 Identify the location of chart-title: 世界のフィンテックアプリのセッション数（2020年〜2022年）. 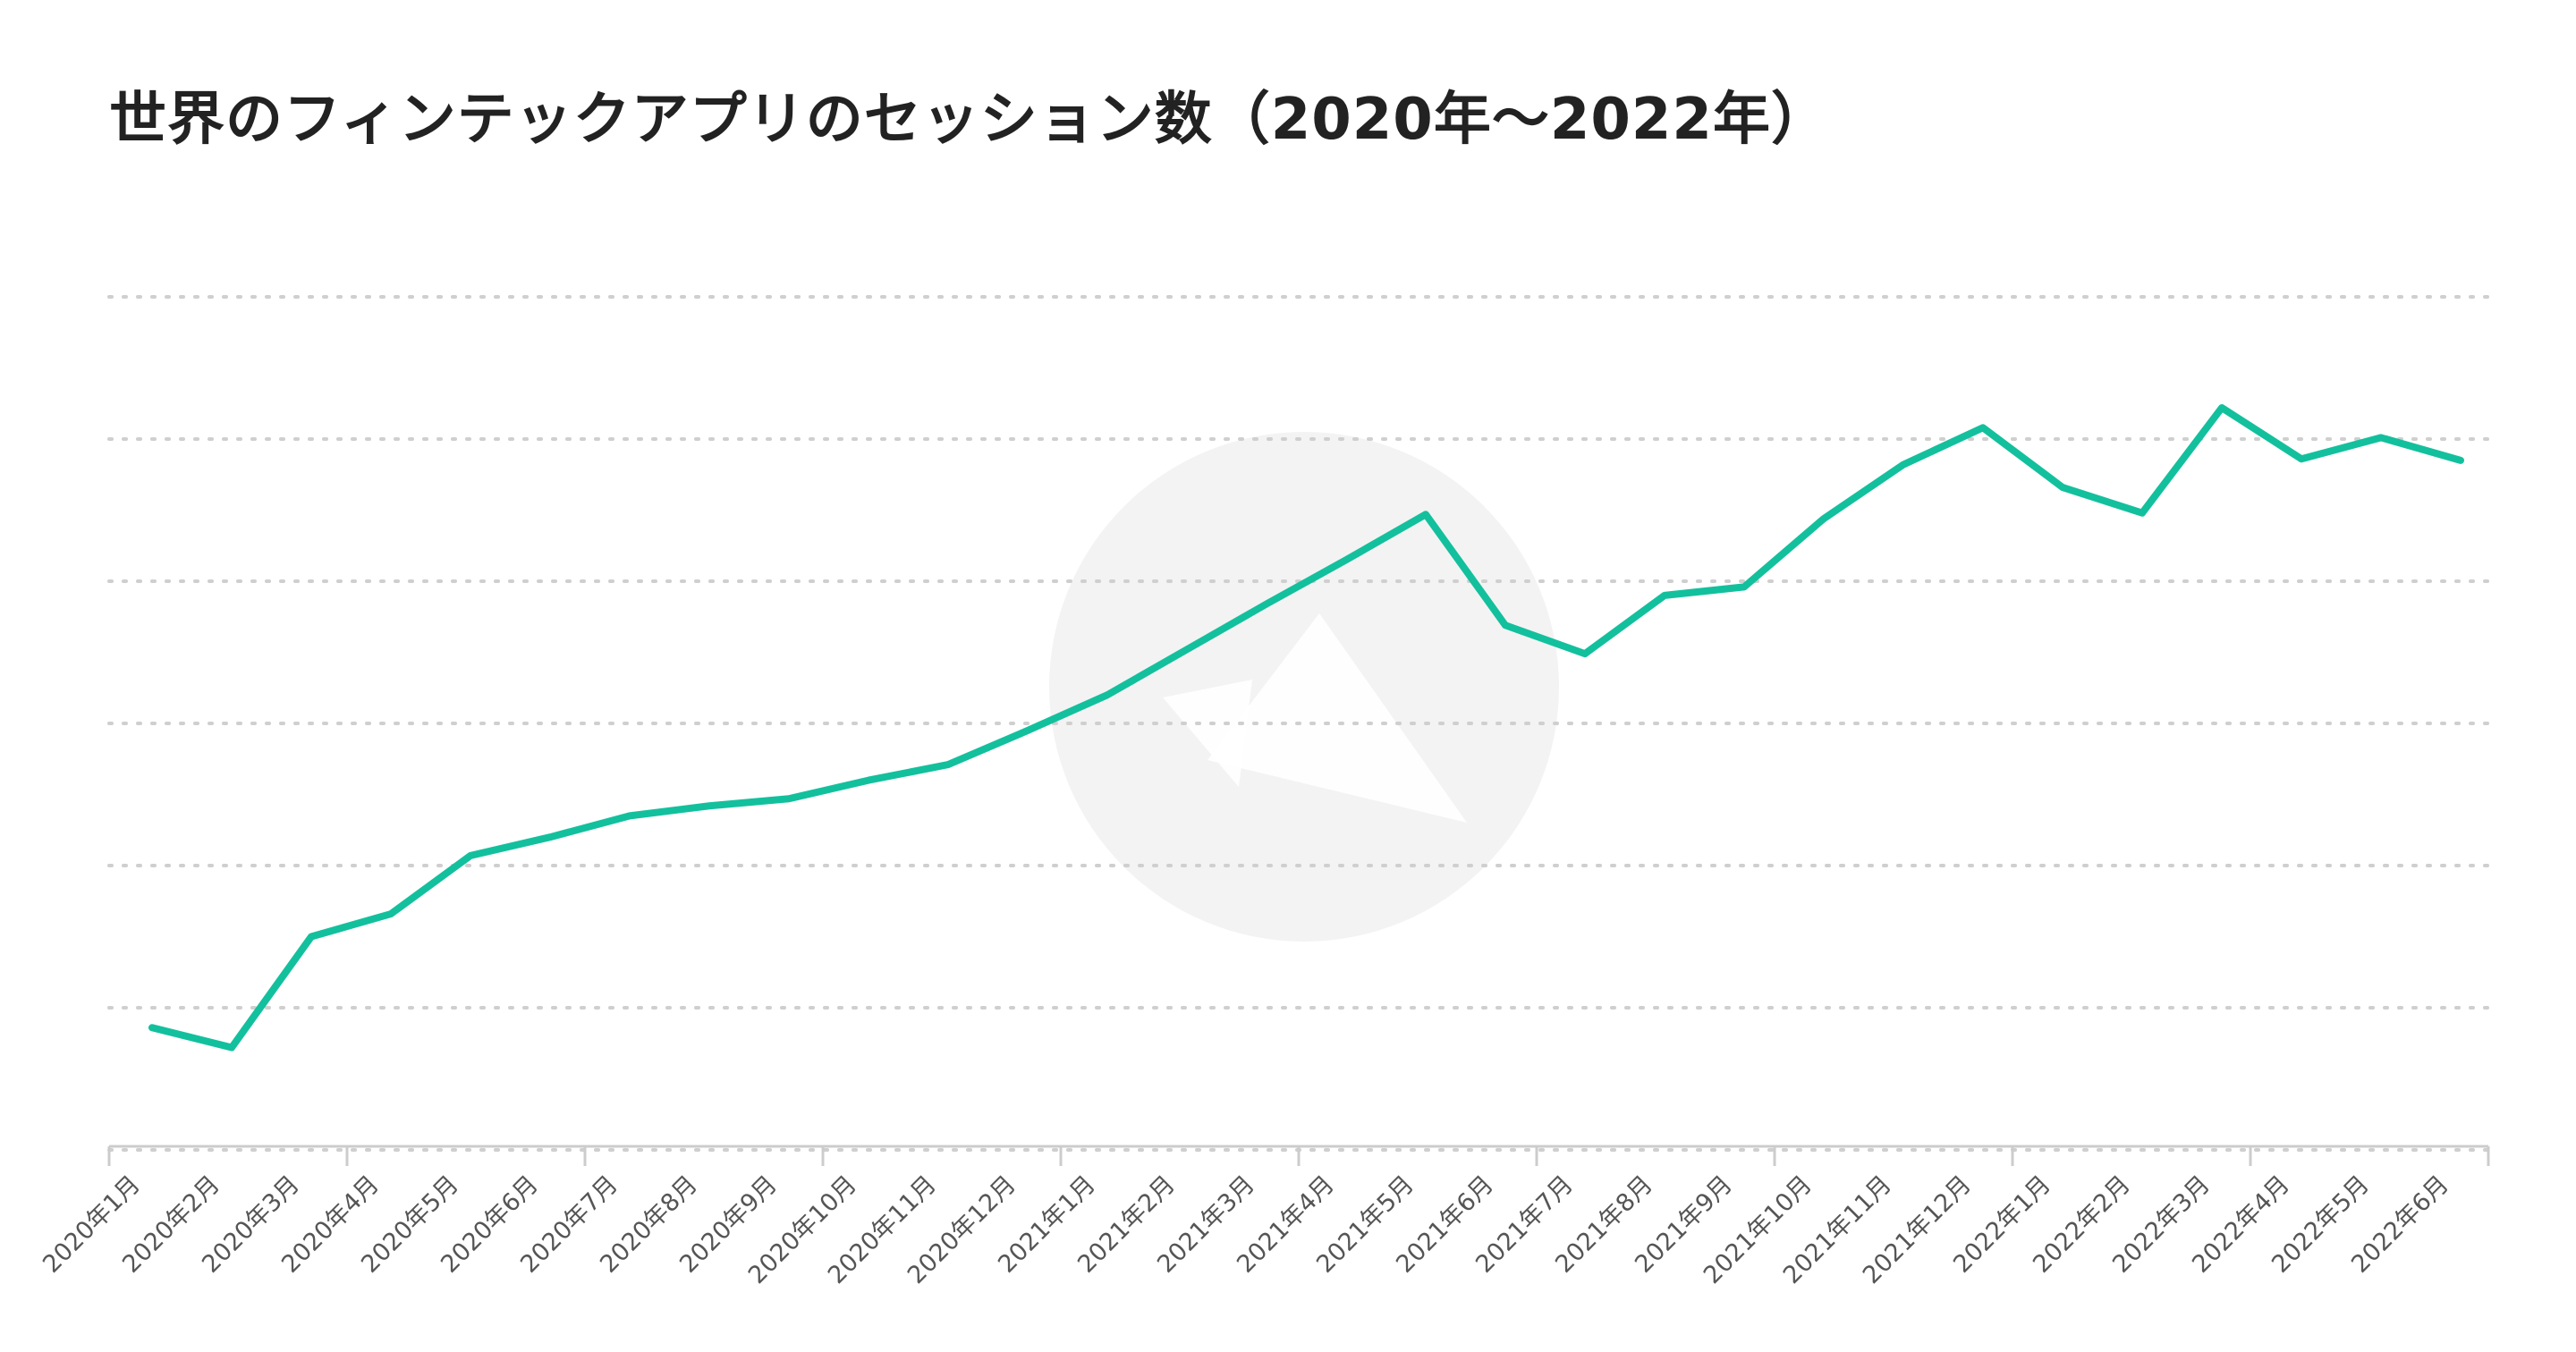
(969, 120).